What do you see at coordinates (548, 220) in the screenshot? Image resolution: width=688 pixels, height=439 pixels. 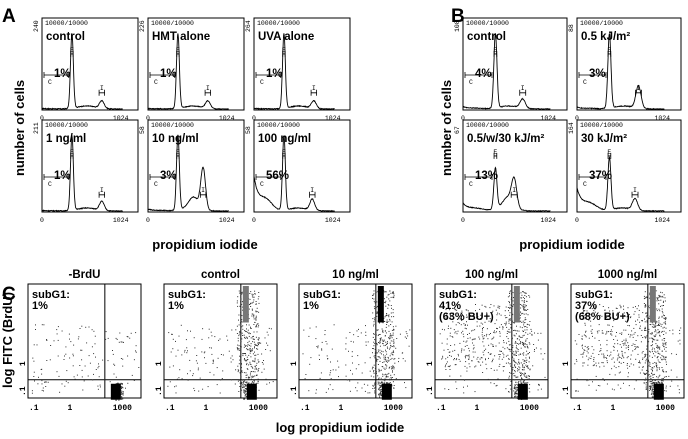 I see `x-tick-1024: 1024` at bounding box center [548, 220].